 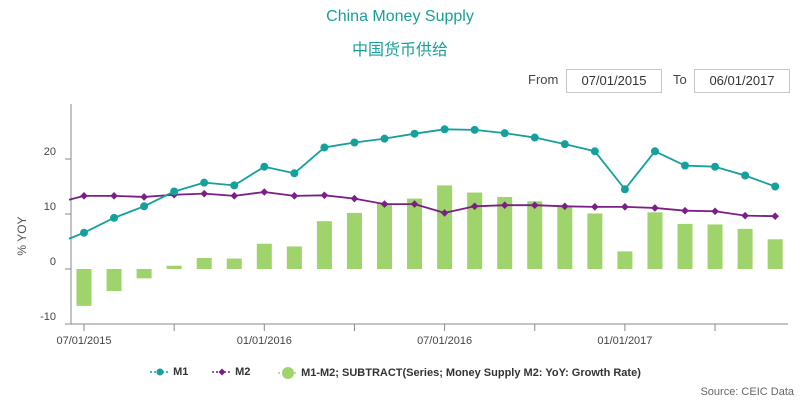 I want to click on y-axis-label: % YOY, so click(x=22, y=235).